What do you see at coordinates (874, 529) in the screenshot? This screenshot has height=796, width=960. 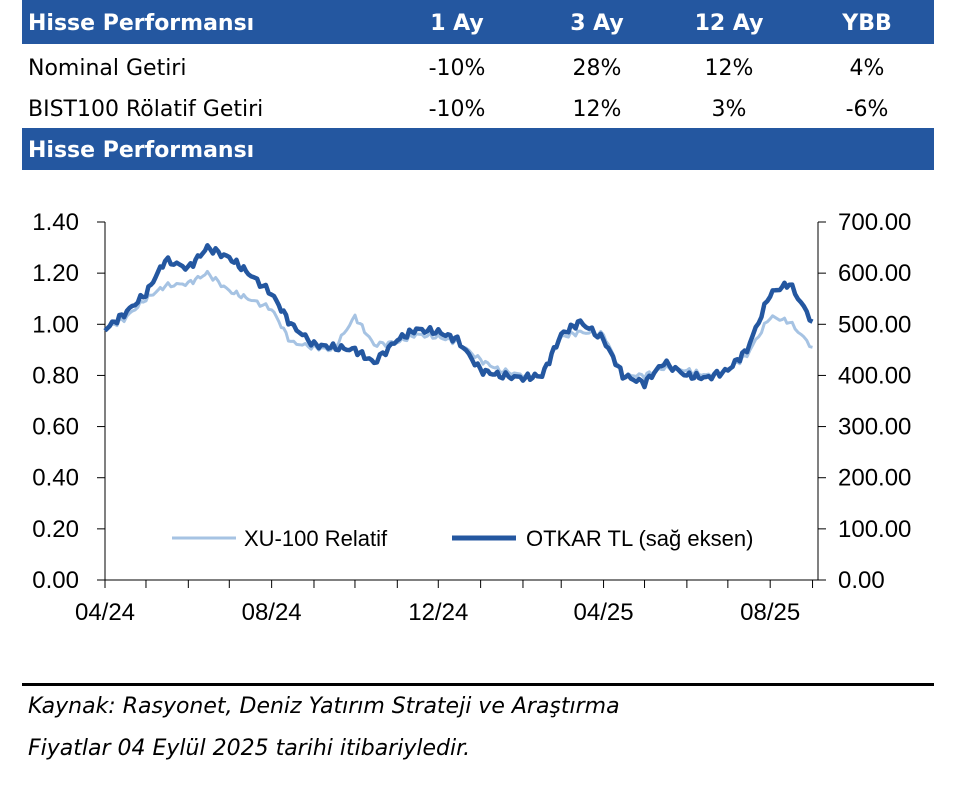 I see `right-tick-label: 100.00` at bounding box center [874, 529].